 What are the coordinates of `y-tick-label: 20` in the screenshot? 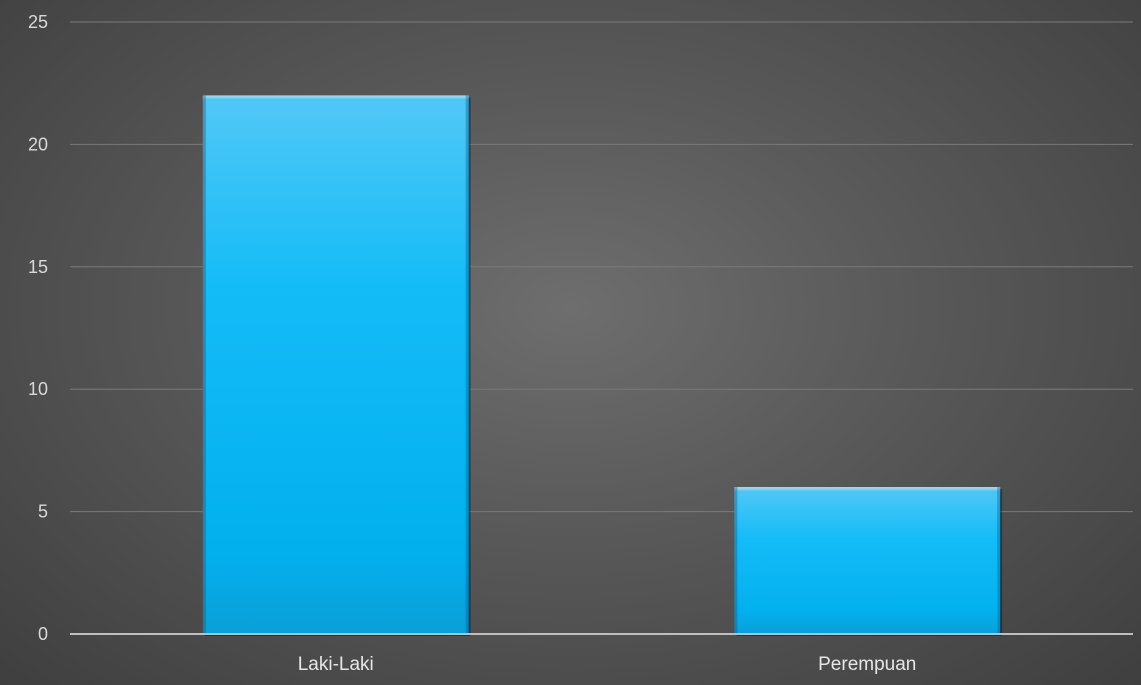 It's located at (38, 144).